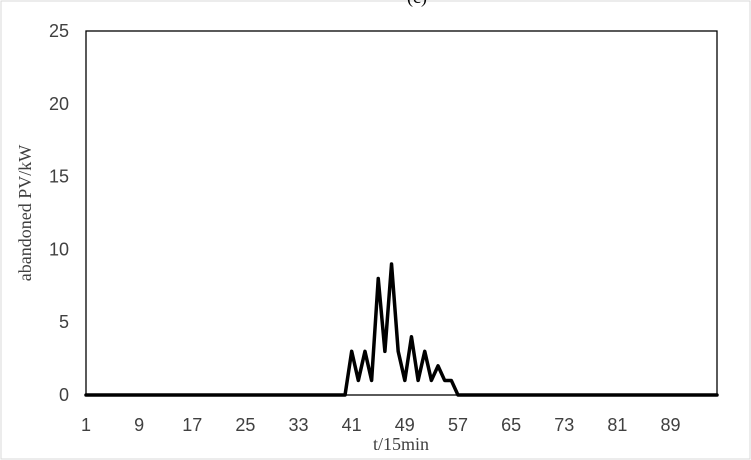 Image resolution: width=751 pixels, height=460 pixels. What do you see at coordinates (617, 425) in the screenshot?
I see `x-tick-label: 81` at bounding box center [617, 425].